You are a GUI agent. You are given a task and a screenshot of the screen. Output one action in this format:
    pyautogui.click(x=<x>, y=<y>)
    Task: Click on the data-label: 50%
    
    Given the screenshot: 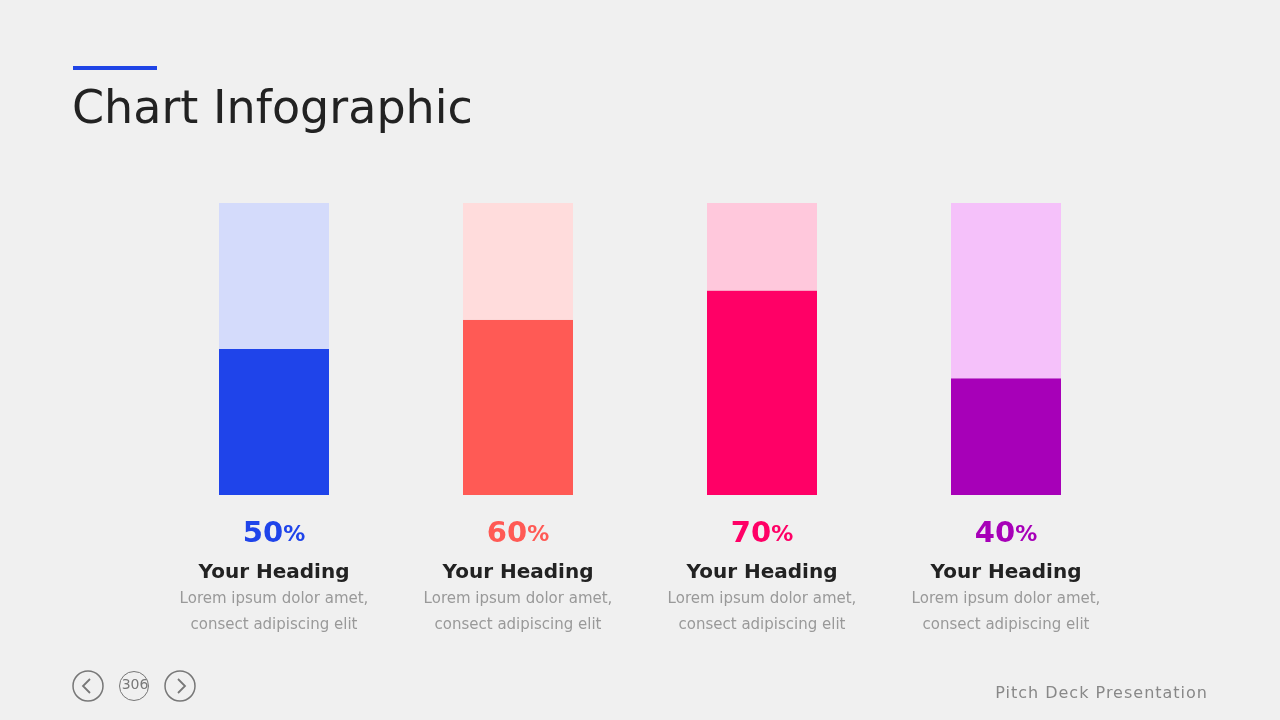 What is the action you would take?
    pyautogui.click(x=274, y=531)
    